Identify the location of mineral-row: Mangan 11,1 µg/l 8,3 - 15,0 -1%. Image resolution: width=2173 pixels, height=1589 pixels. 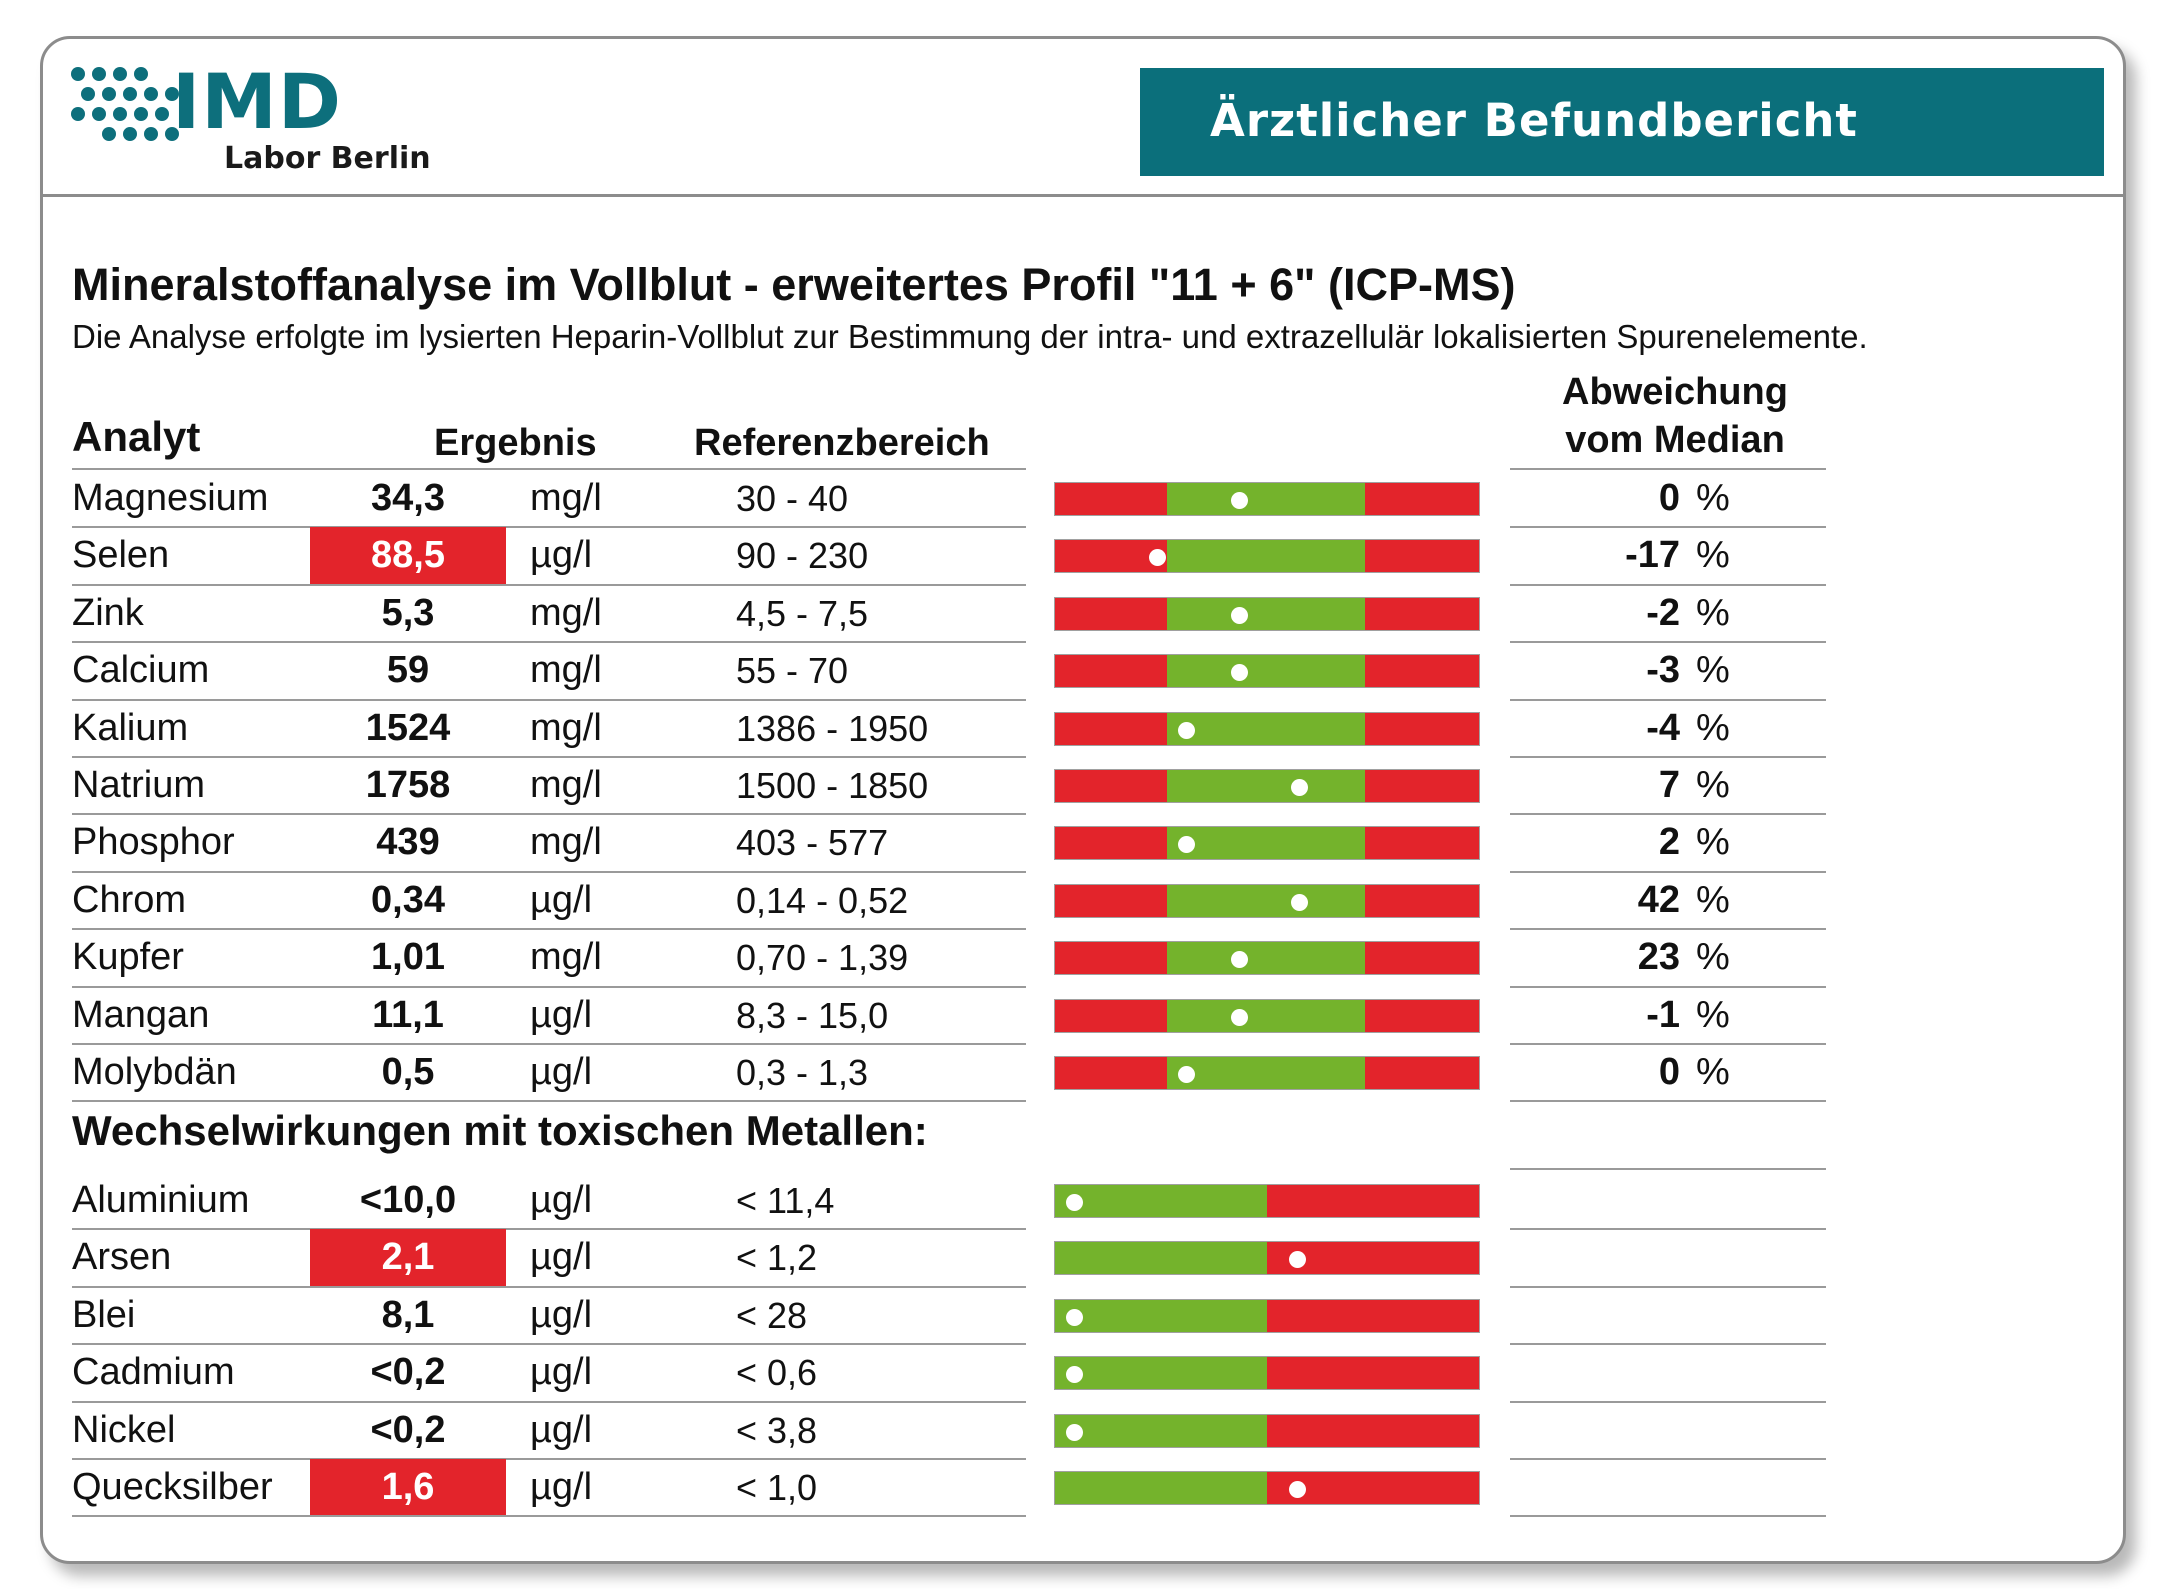
(1086, 1015).